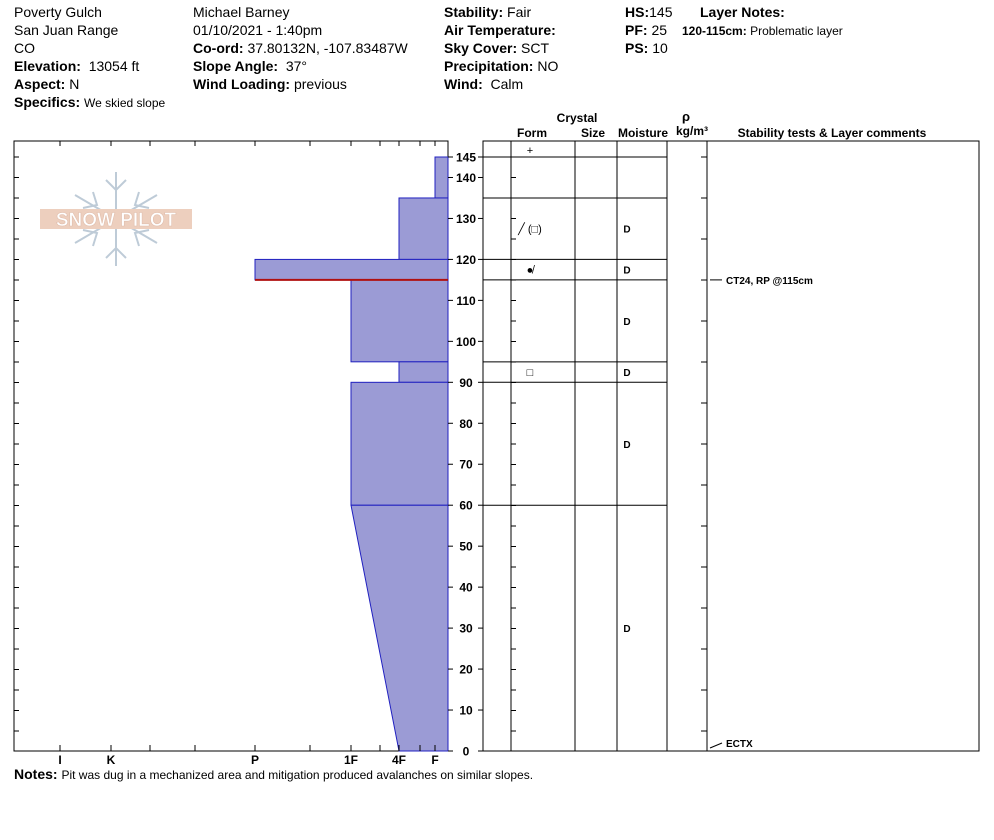 Image resolution: width=994 pixels, height=840 pixels. What do you see at coordinates (466, 670) in the screenshot?
I see `depth-label: 20` at bounding box center [466, 670].